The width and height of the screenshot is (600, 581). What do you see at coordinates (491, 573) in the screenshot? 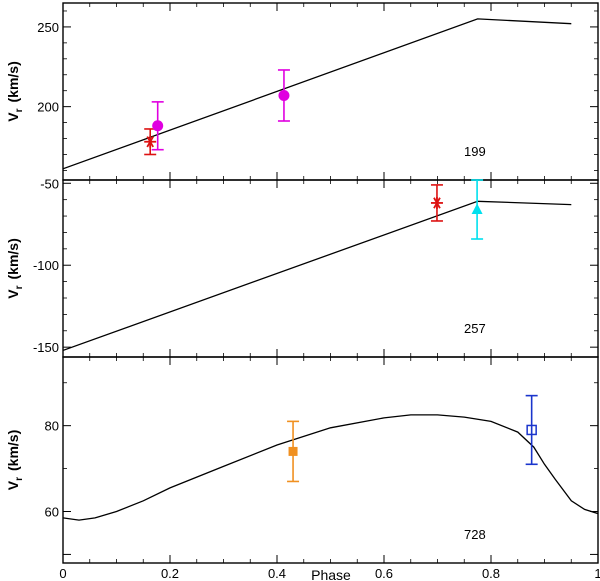
I see `x-tick-label: 0.8` at bounding box center [491, 573].